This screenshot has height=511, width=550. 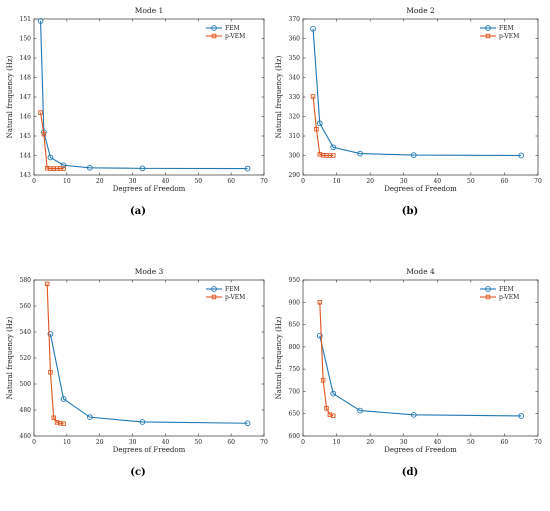 What do you see at coordinates (410, 472) in the screenshot?
I see `panel-caption: (d)` at bounding box center [410, 472].